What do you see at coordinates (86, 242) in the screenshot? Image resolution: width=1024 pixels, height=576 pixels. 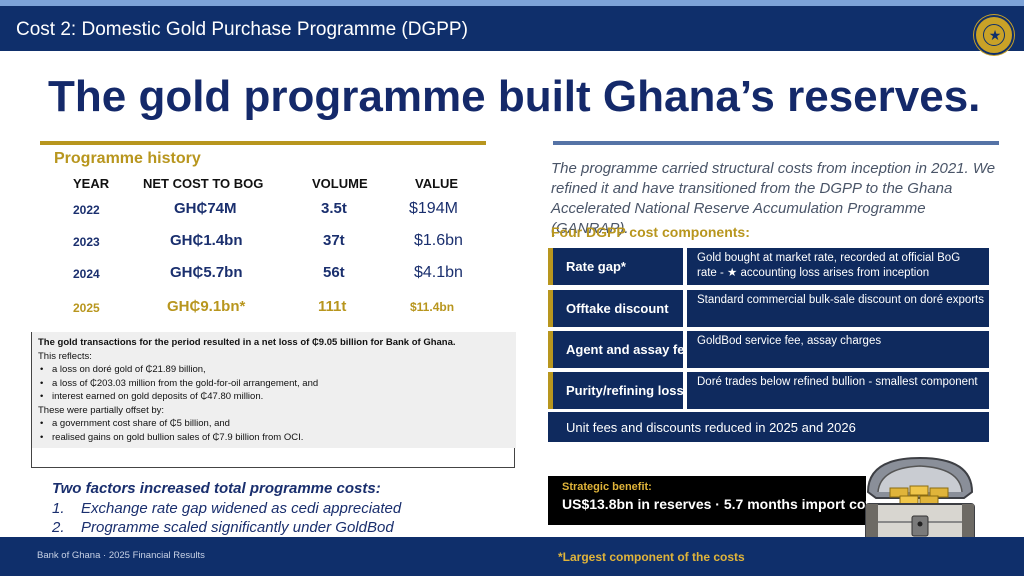 I see `row-2023-year: 2023` at bounding box center [86, 242].